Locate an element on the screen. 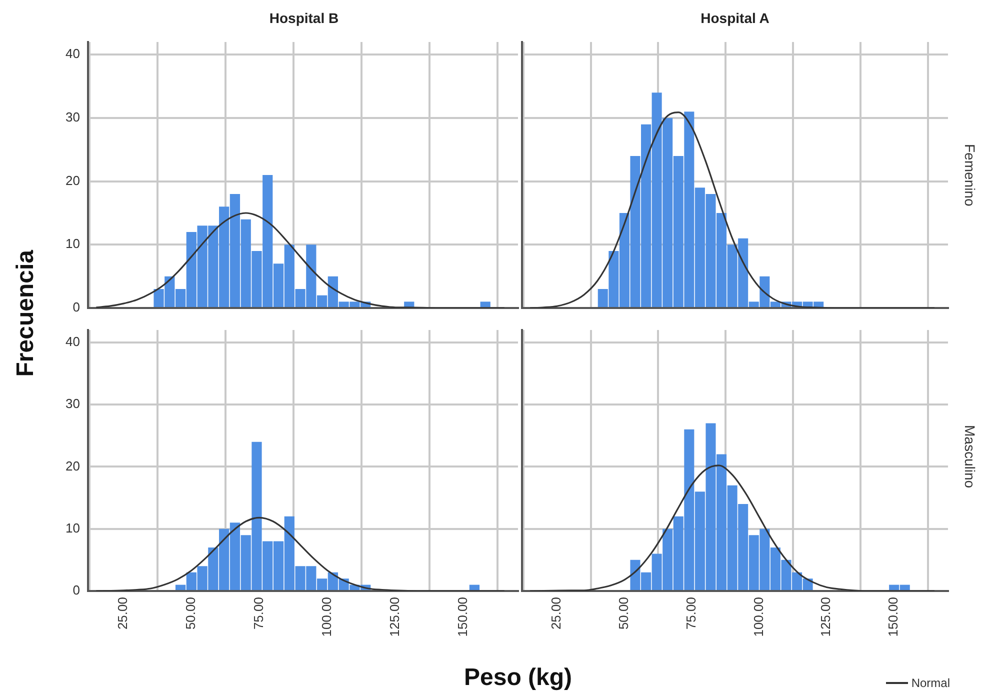  y-axis-title: Frecuencia is located at coordinates (26, 313).